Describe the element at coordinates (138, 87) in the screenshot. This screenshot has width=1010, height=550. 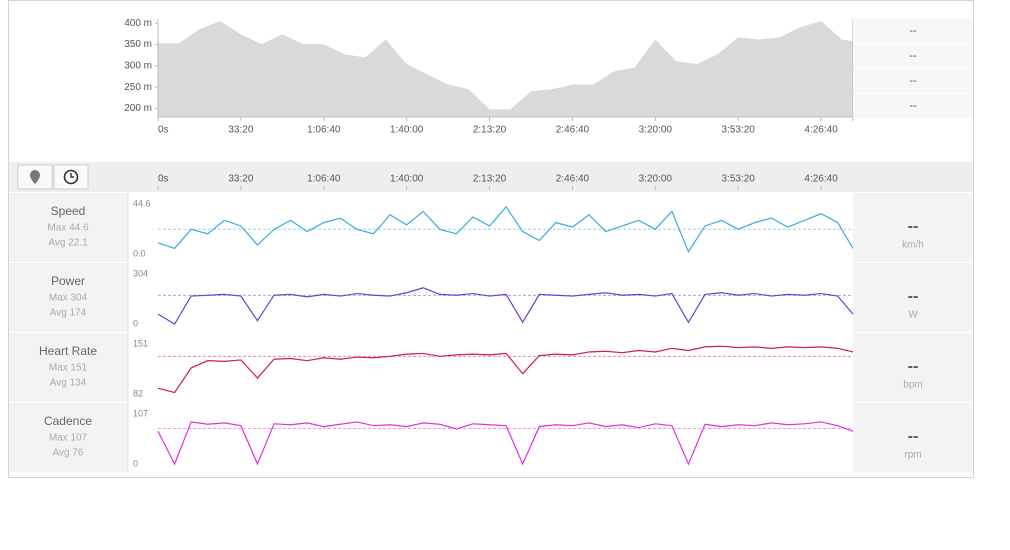
I see `y-tick-label: 250 m` at that location.